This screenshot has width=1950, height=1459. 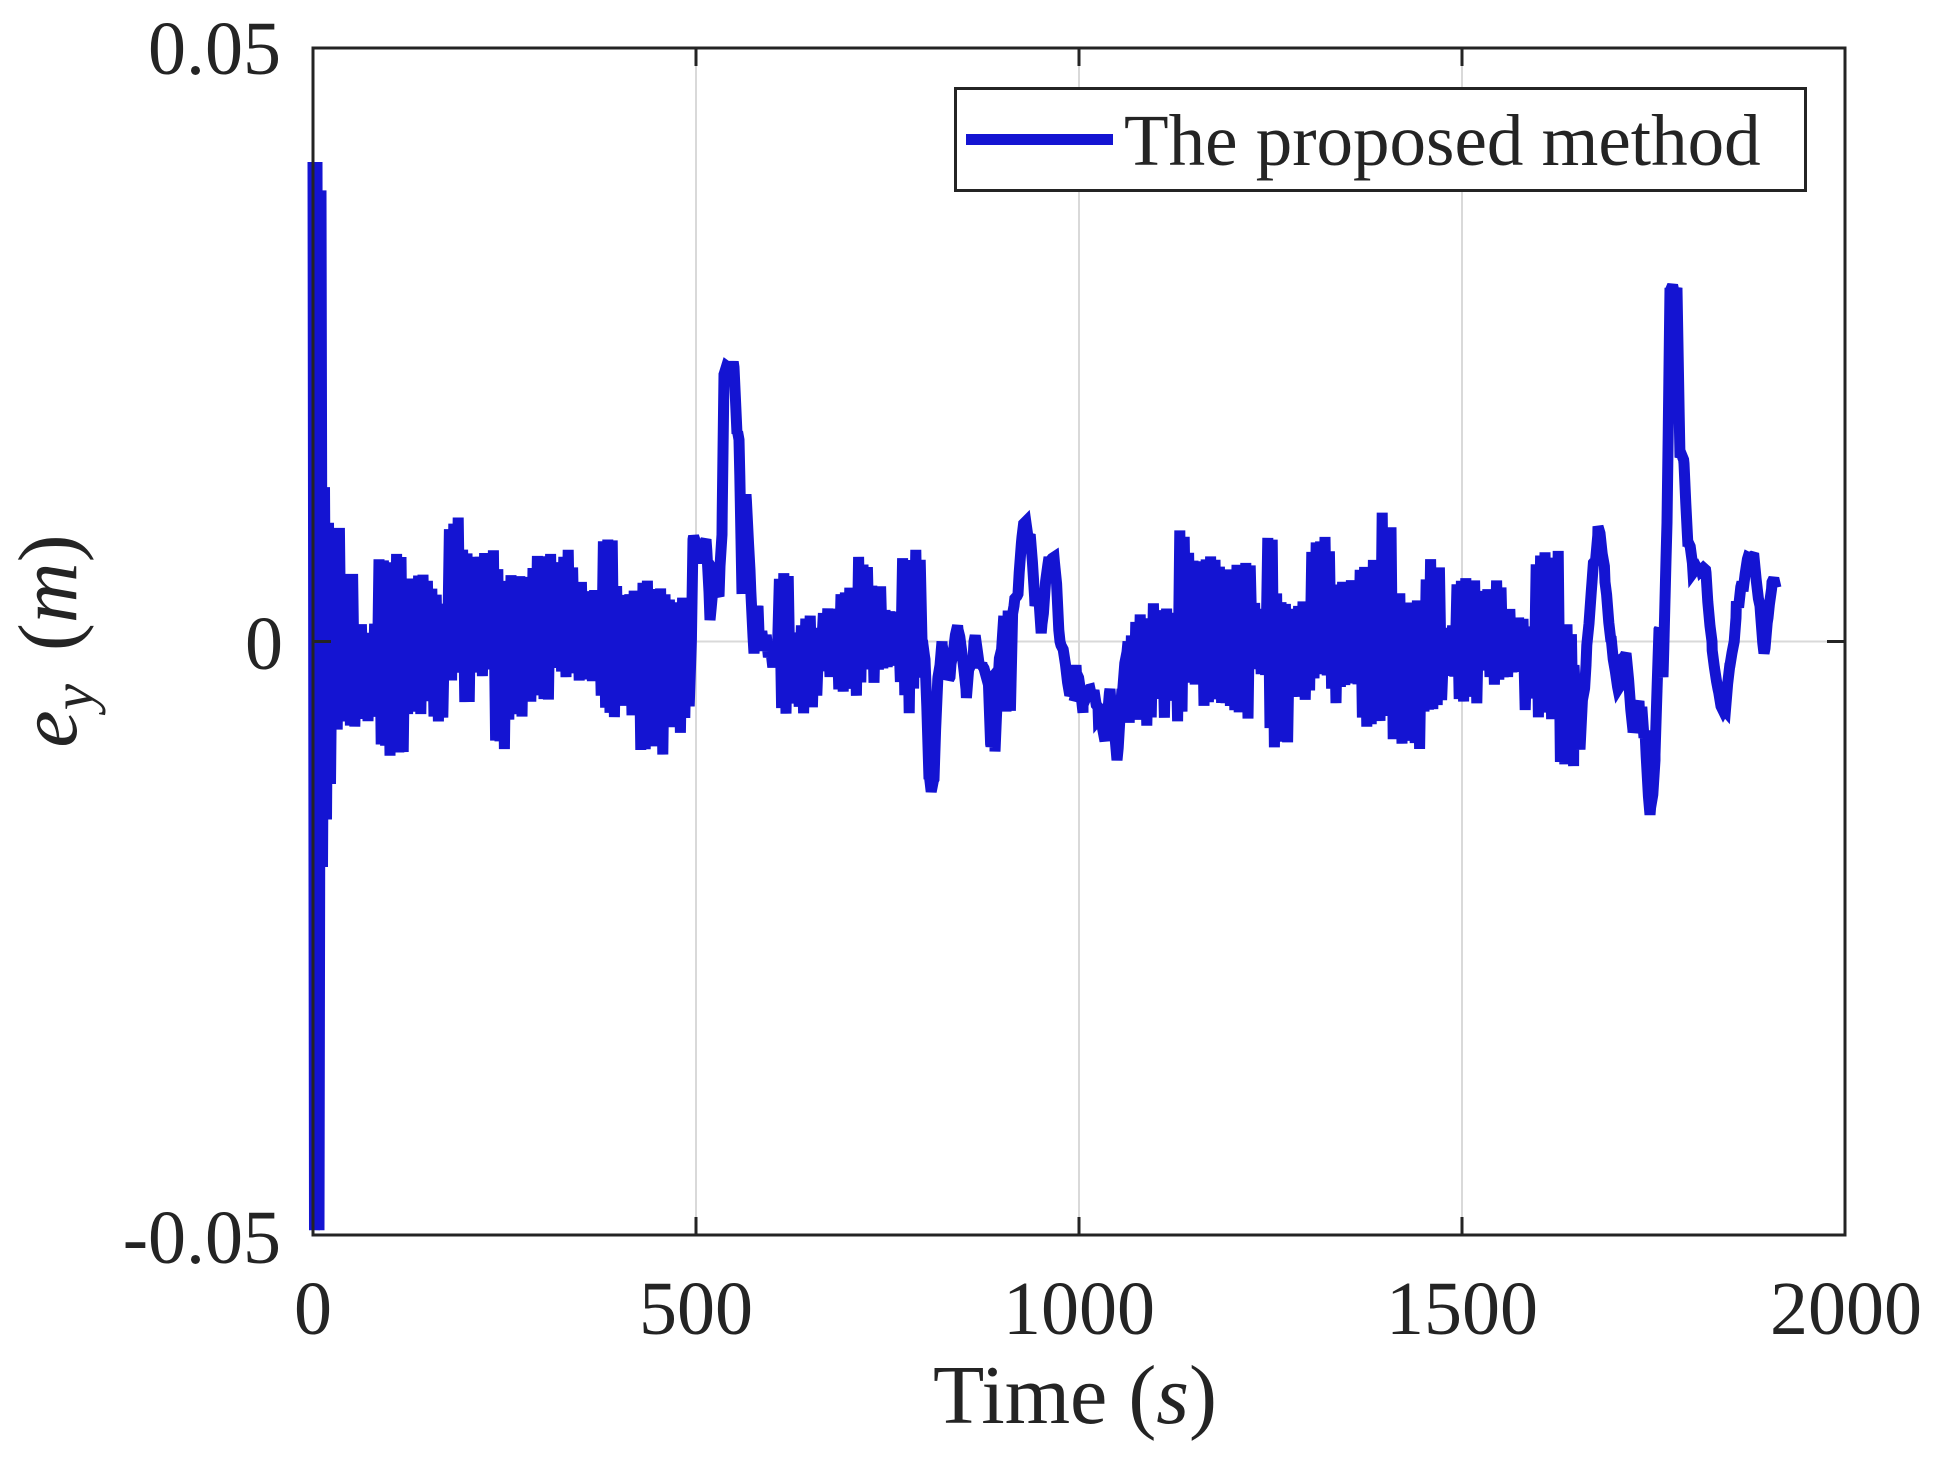 I want to click on svg-text: Time (s), so click(x=1075, y=1395).